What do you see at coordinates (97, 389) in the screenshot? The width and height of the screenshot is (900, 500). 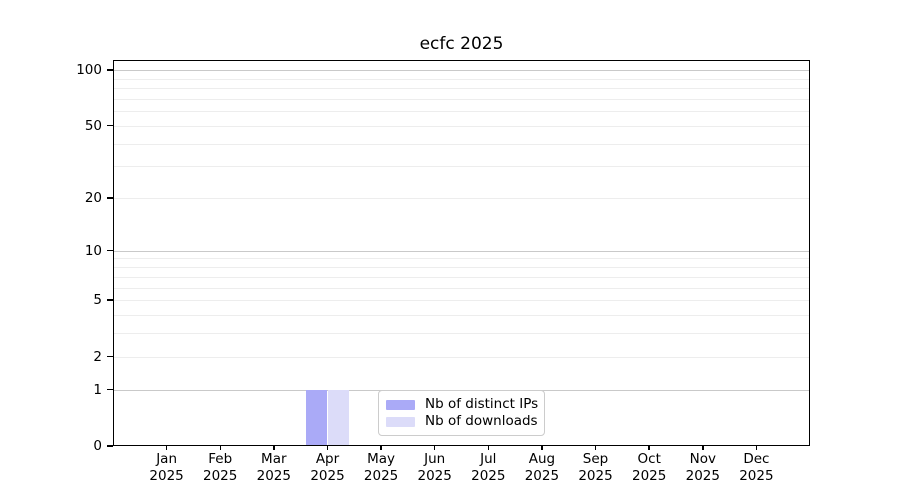 I see `y-tick-label: 1` at bounding box center [97, 389].